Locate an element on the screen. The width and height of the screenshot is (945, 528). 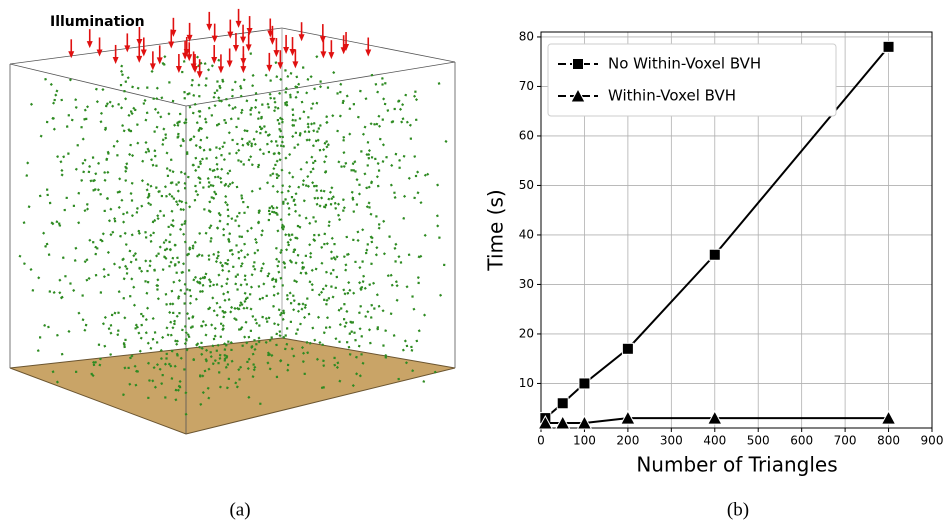
x-tick-label: 300 is located at coordinates (671, 441).